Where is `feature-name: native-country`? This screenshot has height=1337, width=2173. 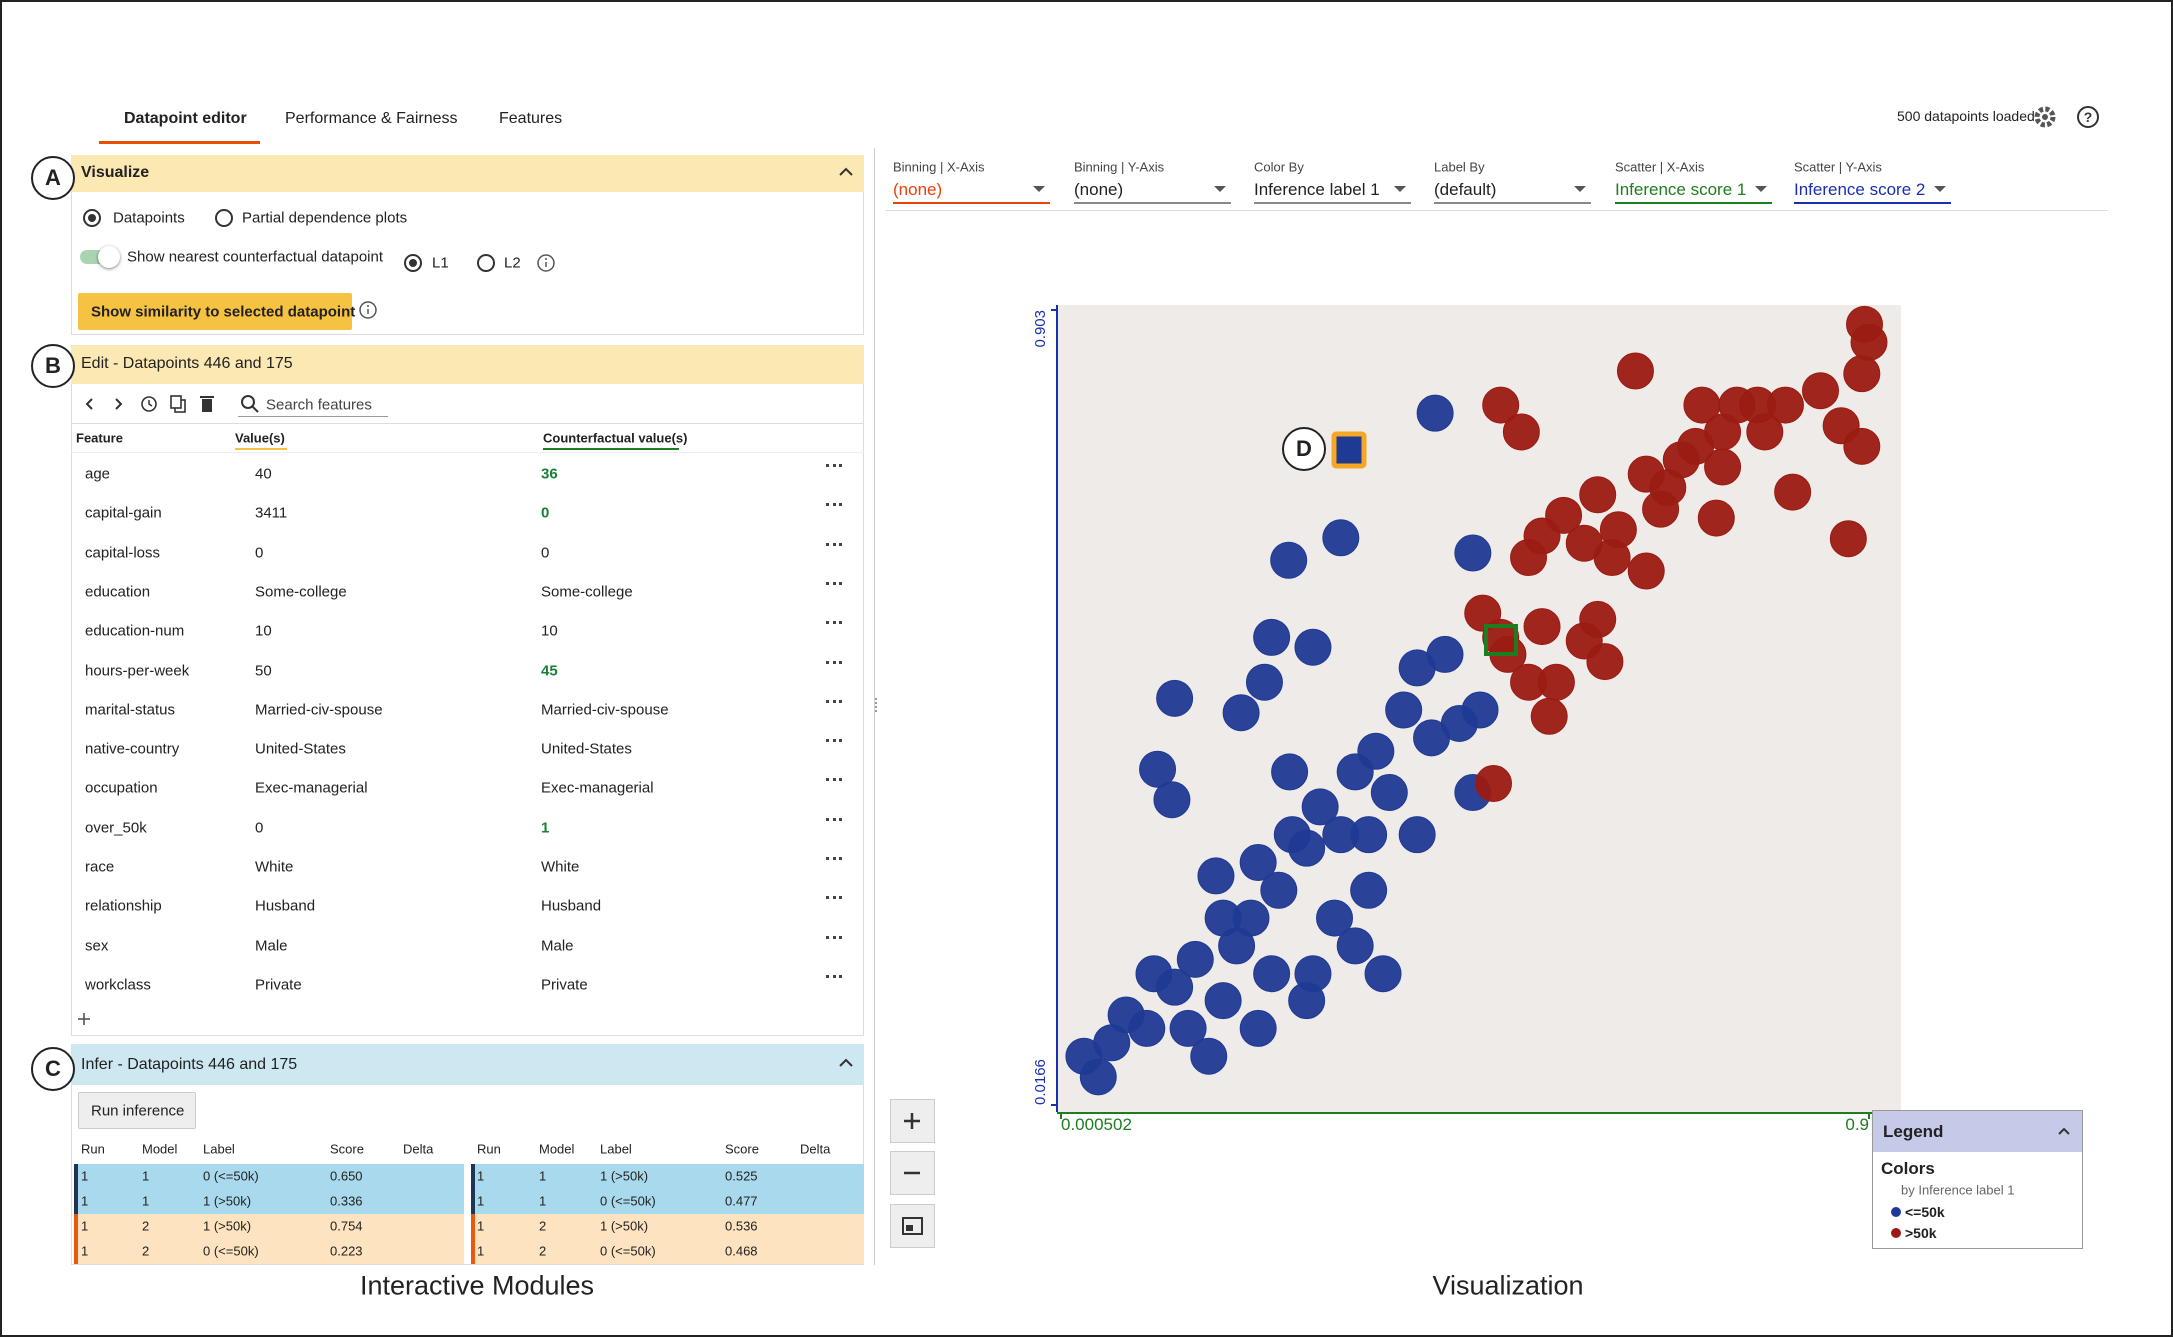
feature-name: native-country is located at coordinates (132, 749).